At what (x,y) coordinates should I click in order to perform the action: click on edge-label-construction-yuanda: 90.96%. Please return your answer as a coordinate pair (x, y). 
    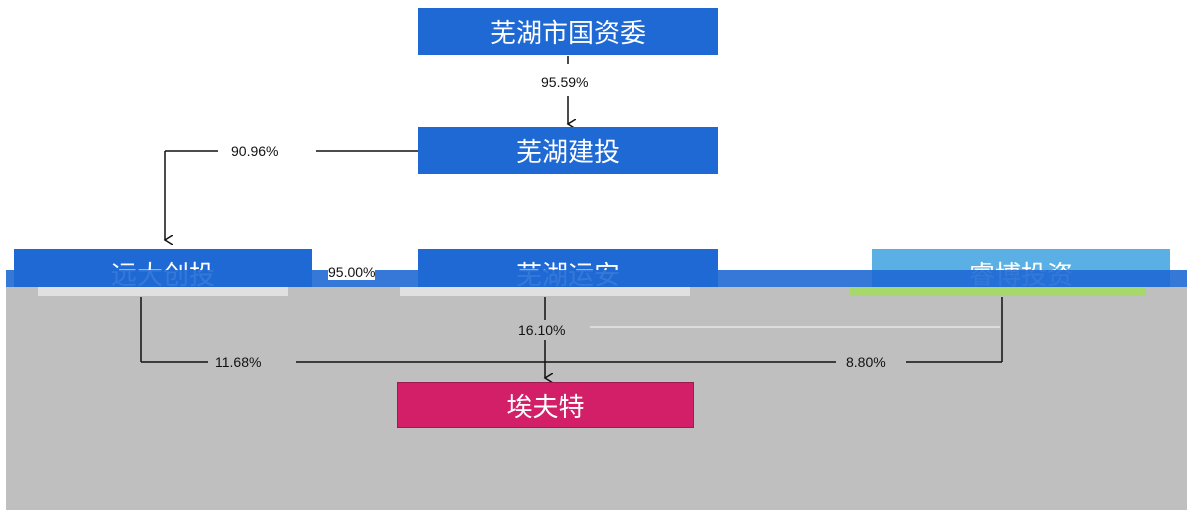
    Looking at the image, I should click on (255, 151).